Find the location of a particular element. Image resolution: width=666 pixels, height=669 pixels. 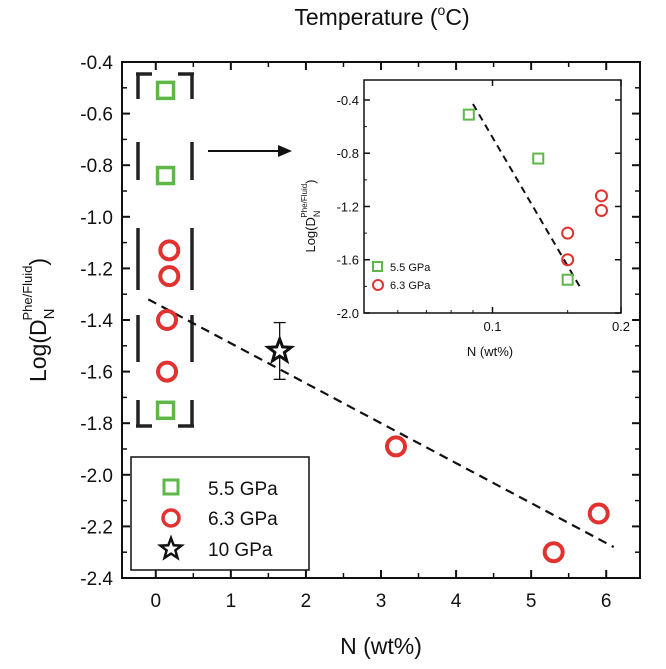

inset-y-tick-label: -0.8 is located at coordinates (348, 153).